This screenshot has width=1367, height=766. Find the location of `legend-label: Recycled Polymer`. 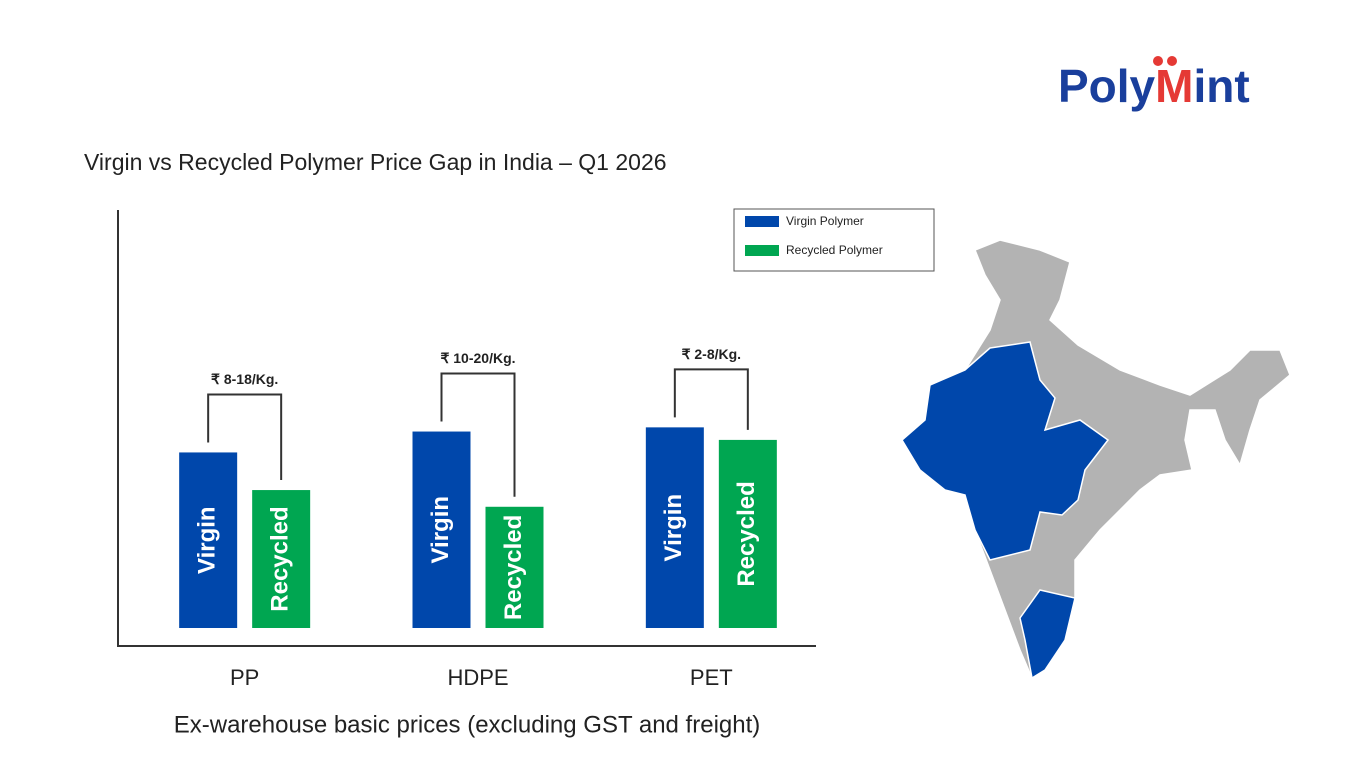

legend-label: Recycled Polymer is located at coordinates (834, 250).